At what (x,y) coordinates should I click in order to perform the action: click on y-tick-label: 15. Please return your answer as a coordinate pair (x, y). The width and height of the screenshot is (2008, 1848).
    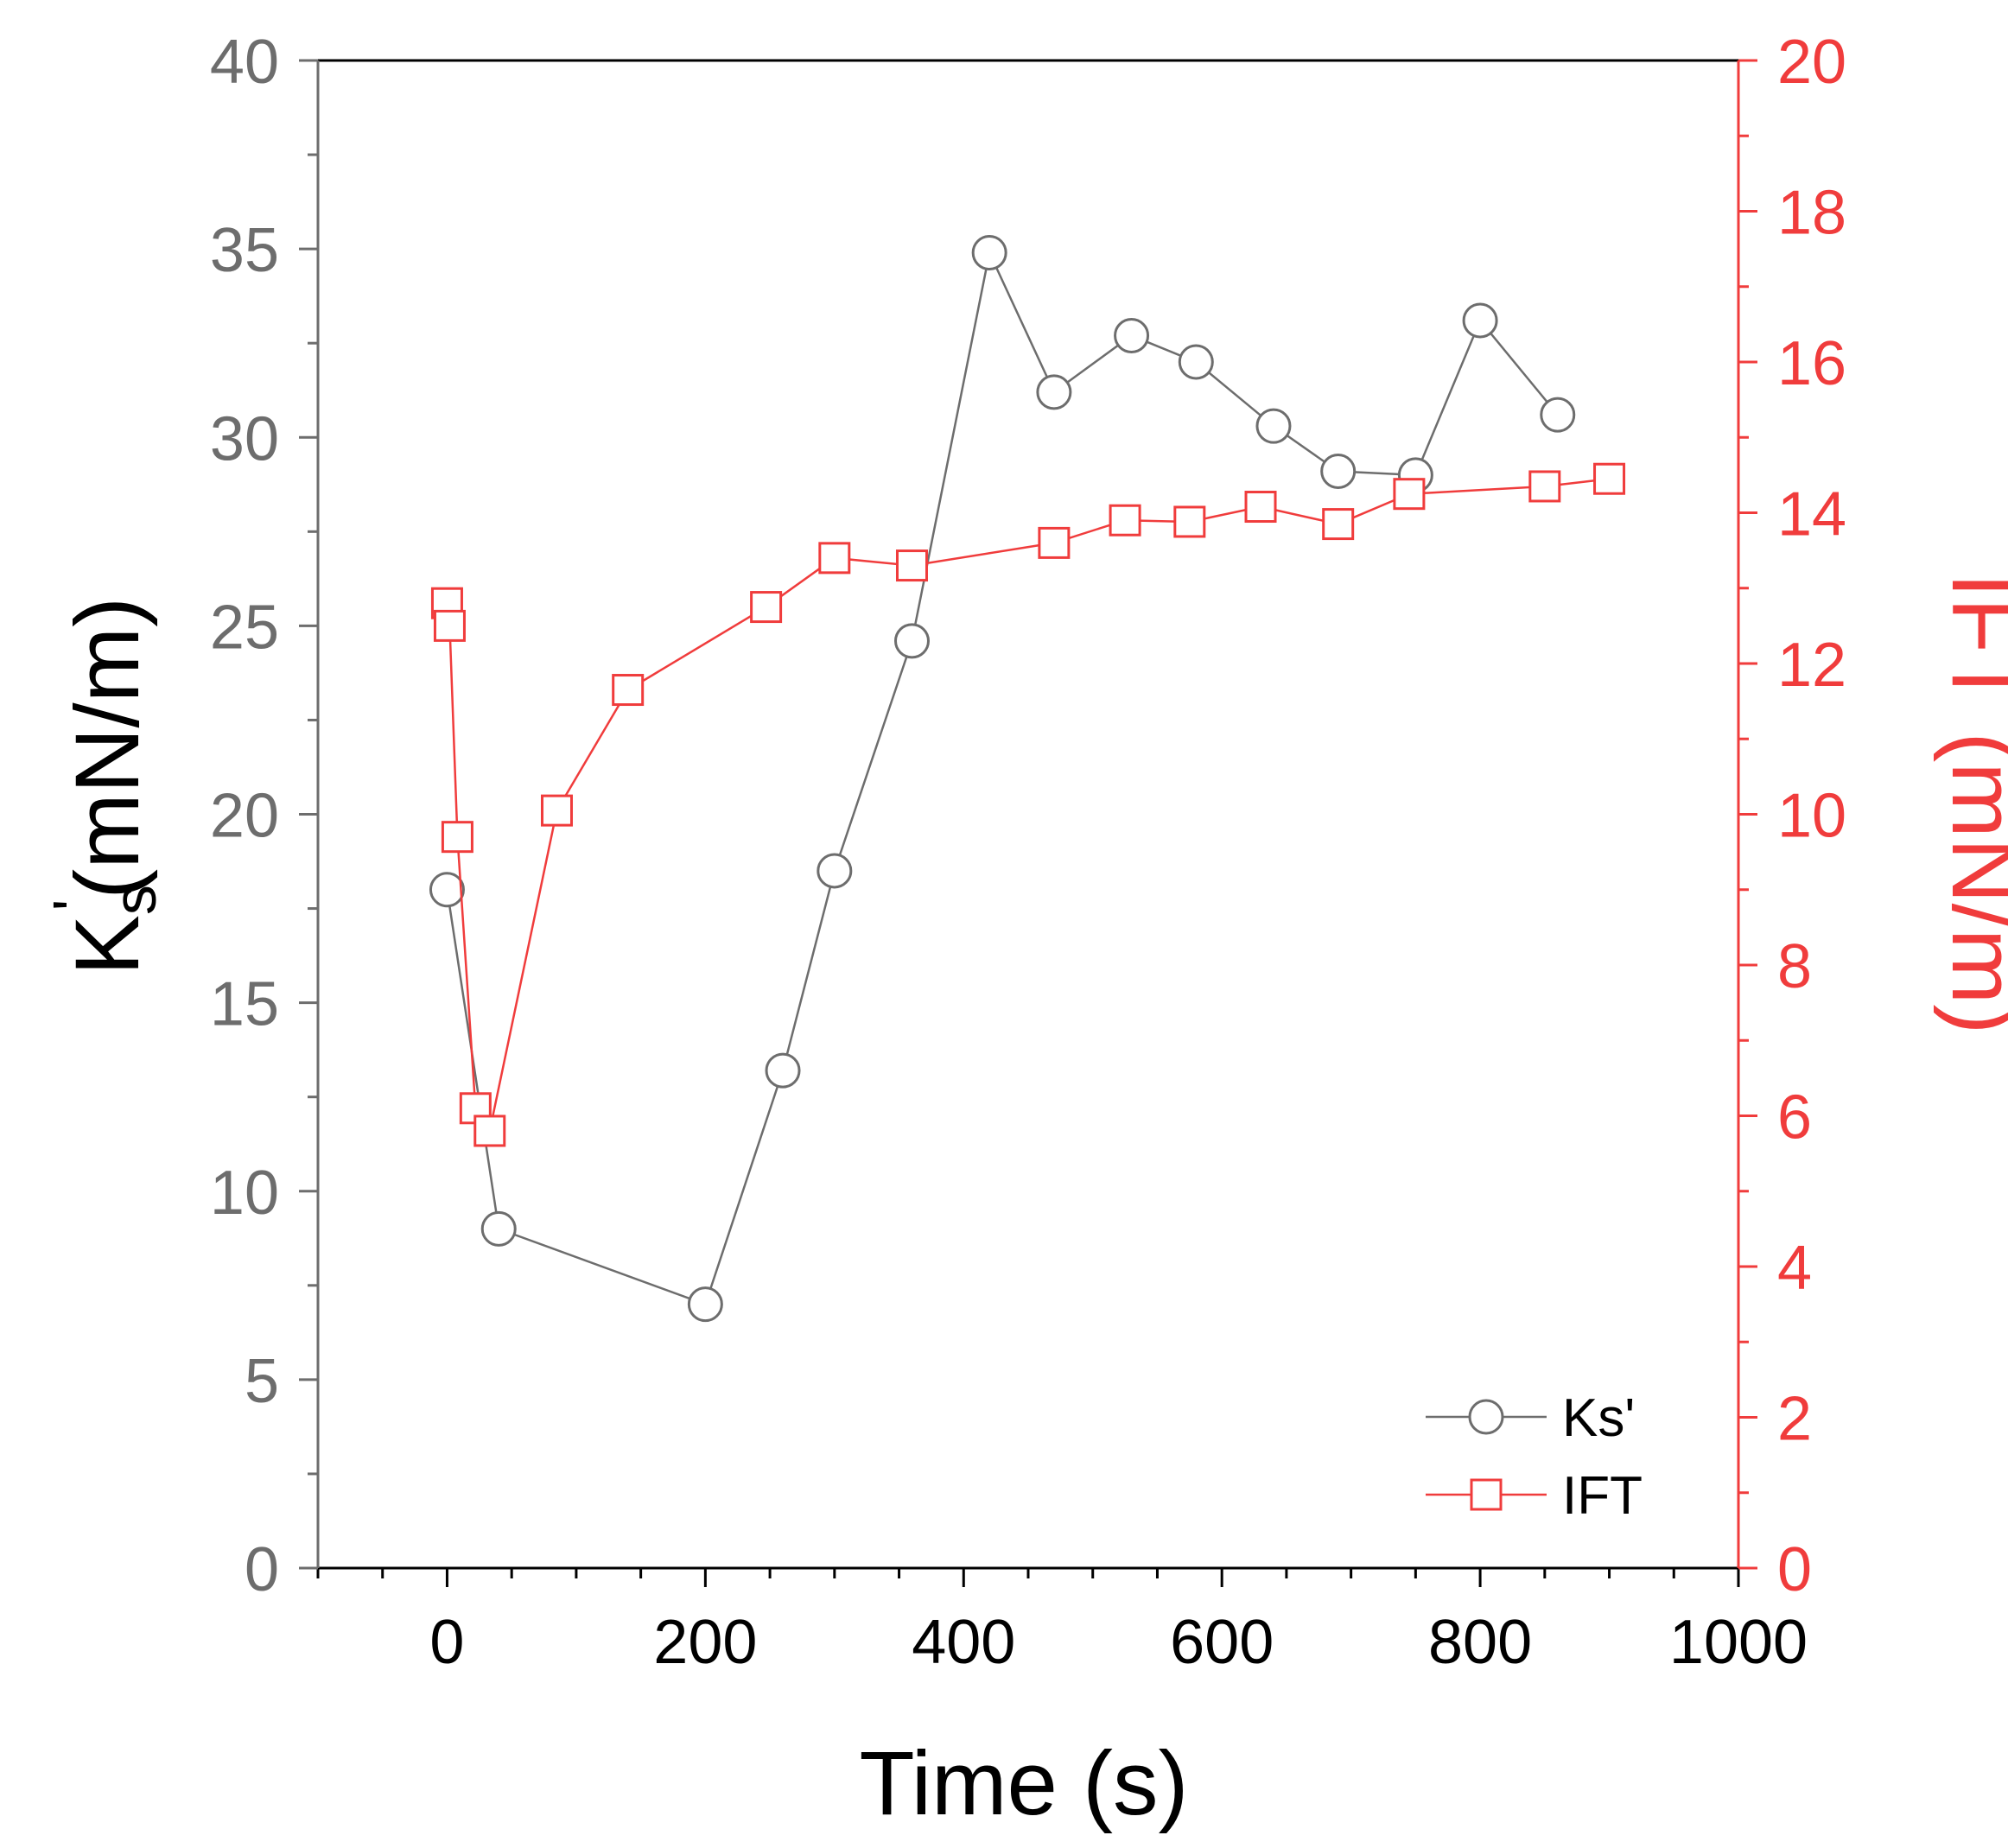
    Looking at the image, I should click on (244, 1005).